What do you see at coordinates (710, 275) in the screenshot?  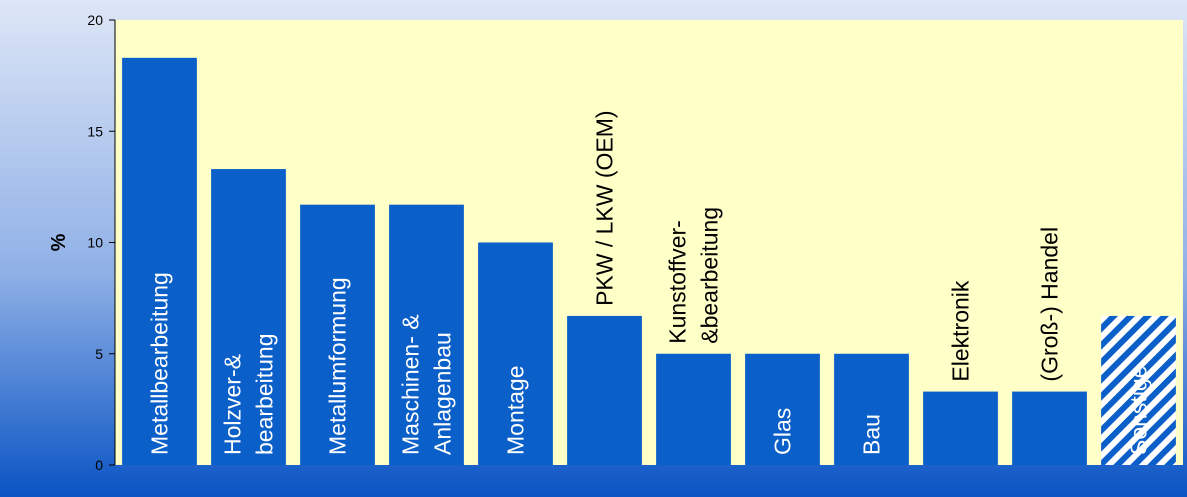 I see `bar-label-line: &bearbeitung` at bounding box center [710, 275].